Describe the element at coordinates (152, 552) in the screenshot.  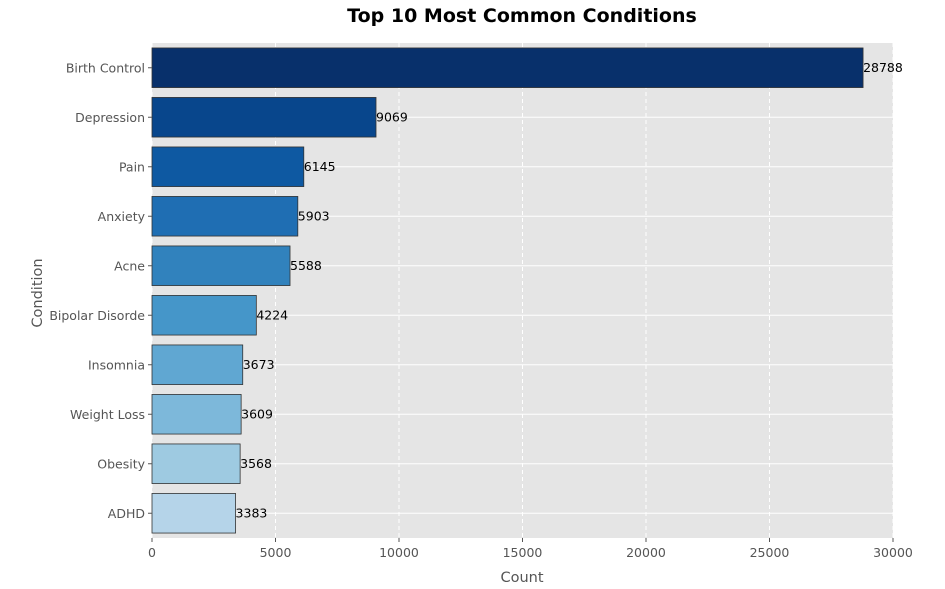
I see `x-tick-label: 0` at that location.